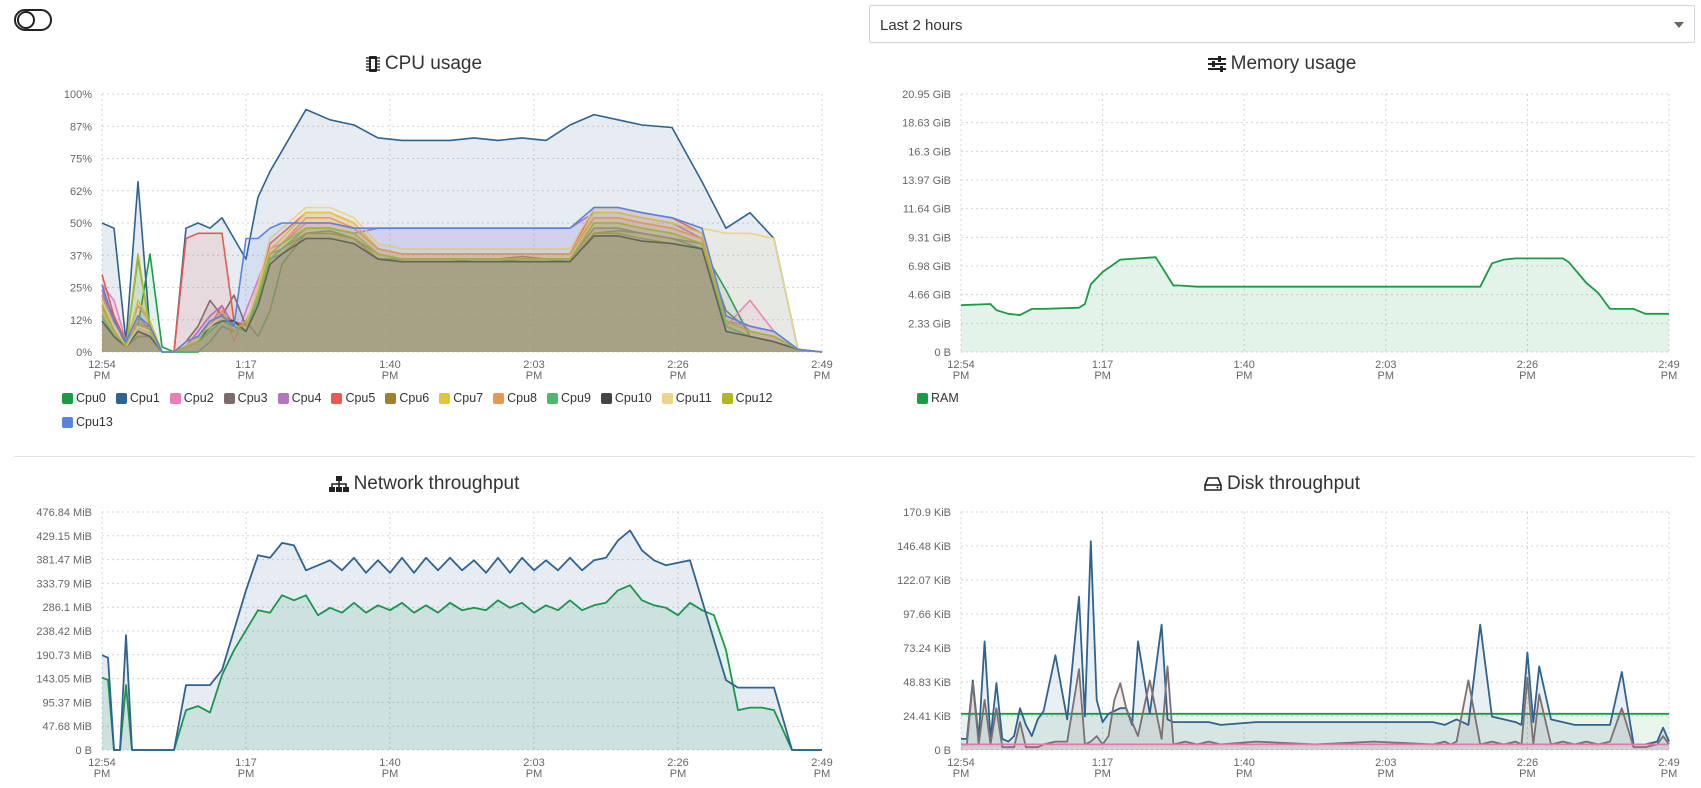  I want to click on y-tick-label: 4.66 GiB, so click(929, 296).